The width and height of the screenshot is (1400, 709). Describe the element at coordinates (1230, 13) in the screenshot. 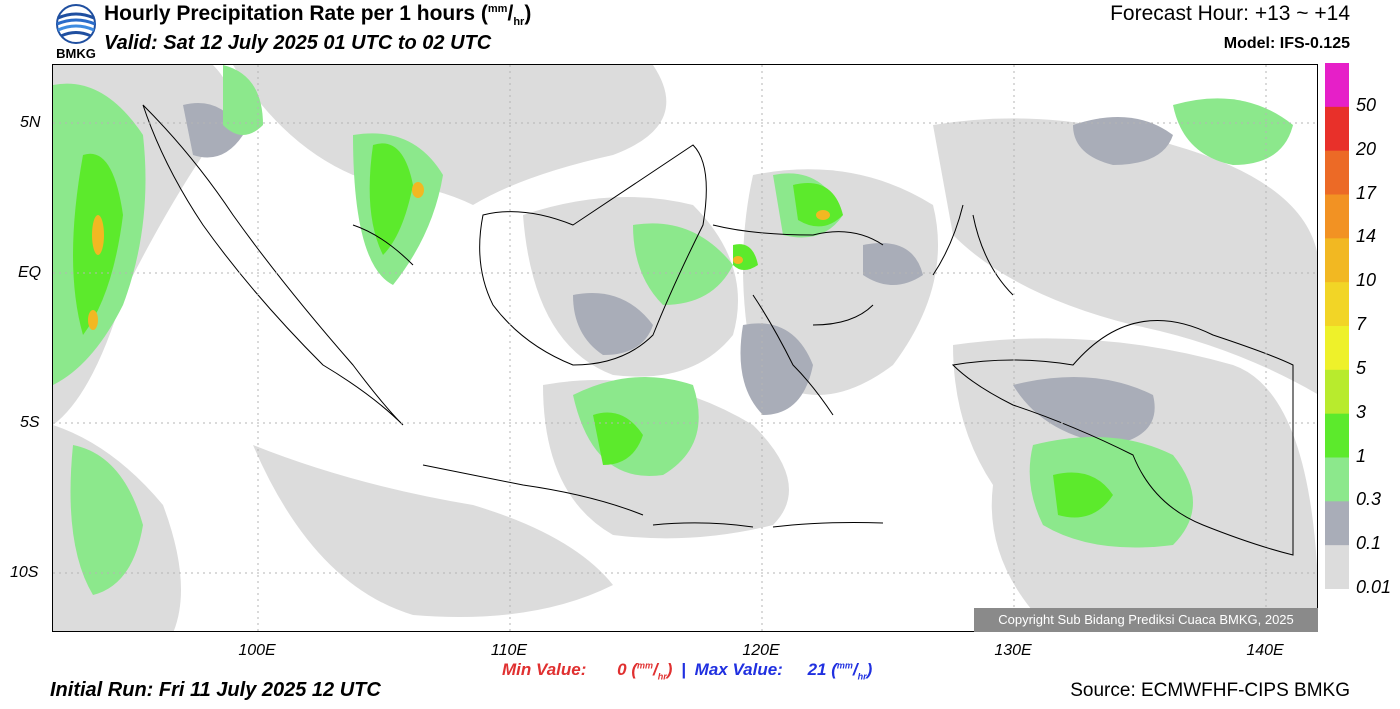

I see `forecast-hour: Forecast Hour: +13 ~ +14` at that location.